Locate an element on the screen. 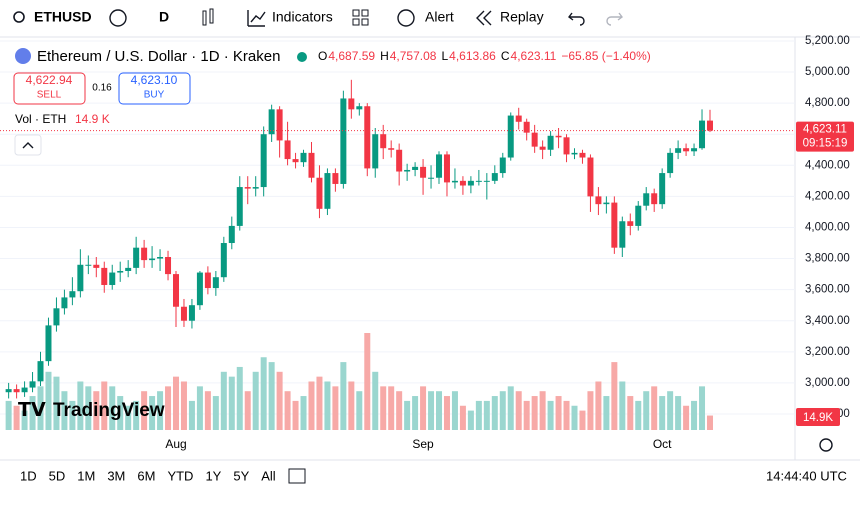  range-button: All is located at coordinates (268, 475).